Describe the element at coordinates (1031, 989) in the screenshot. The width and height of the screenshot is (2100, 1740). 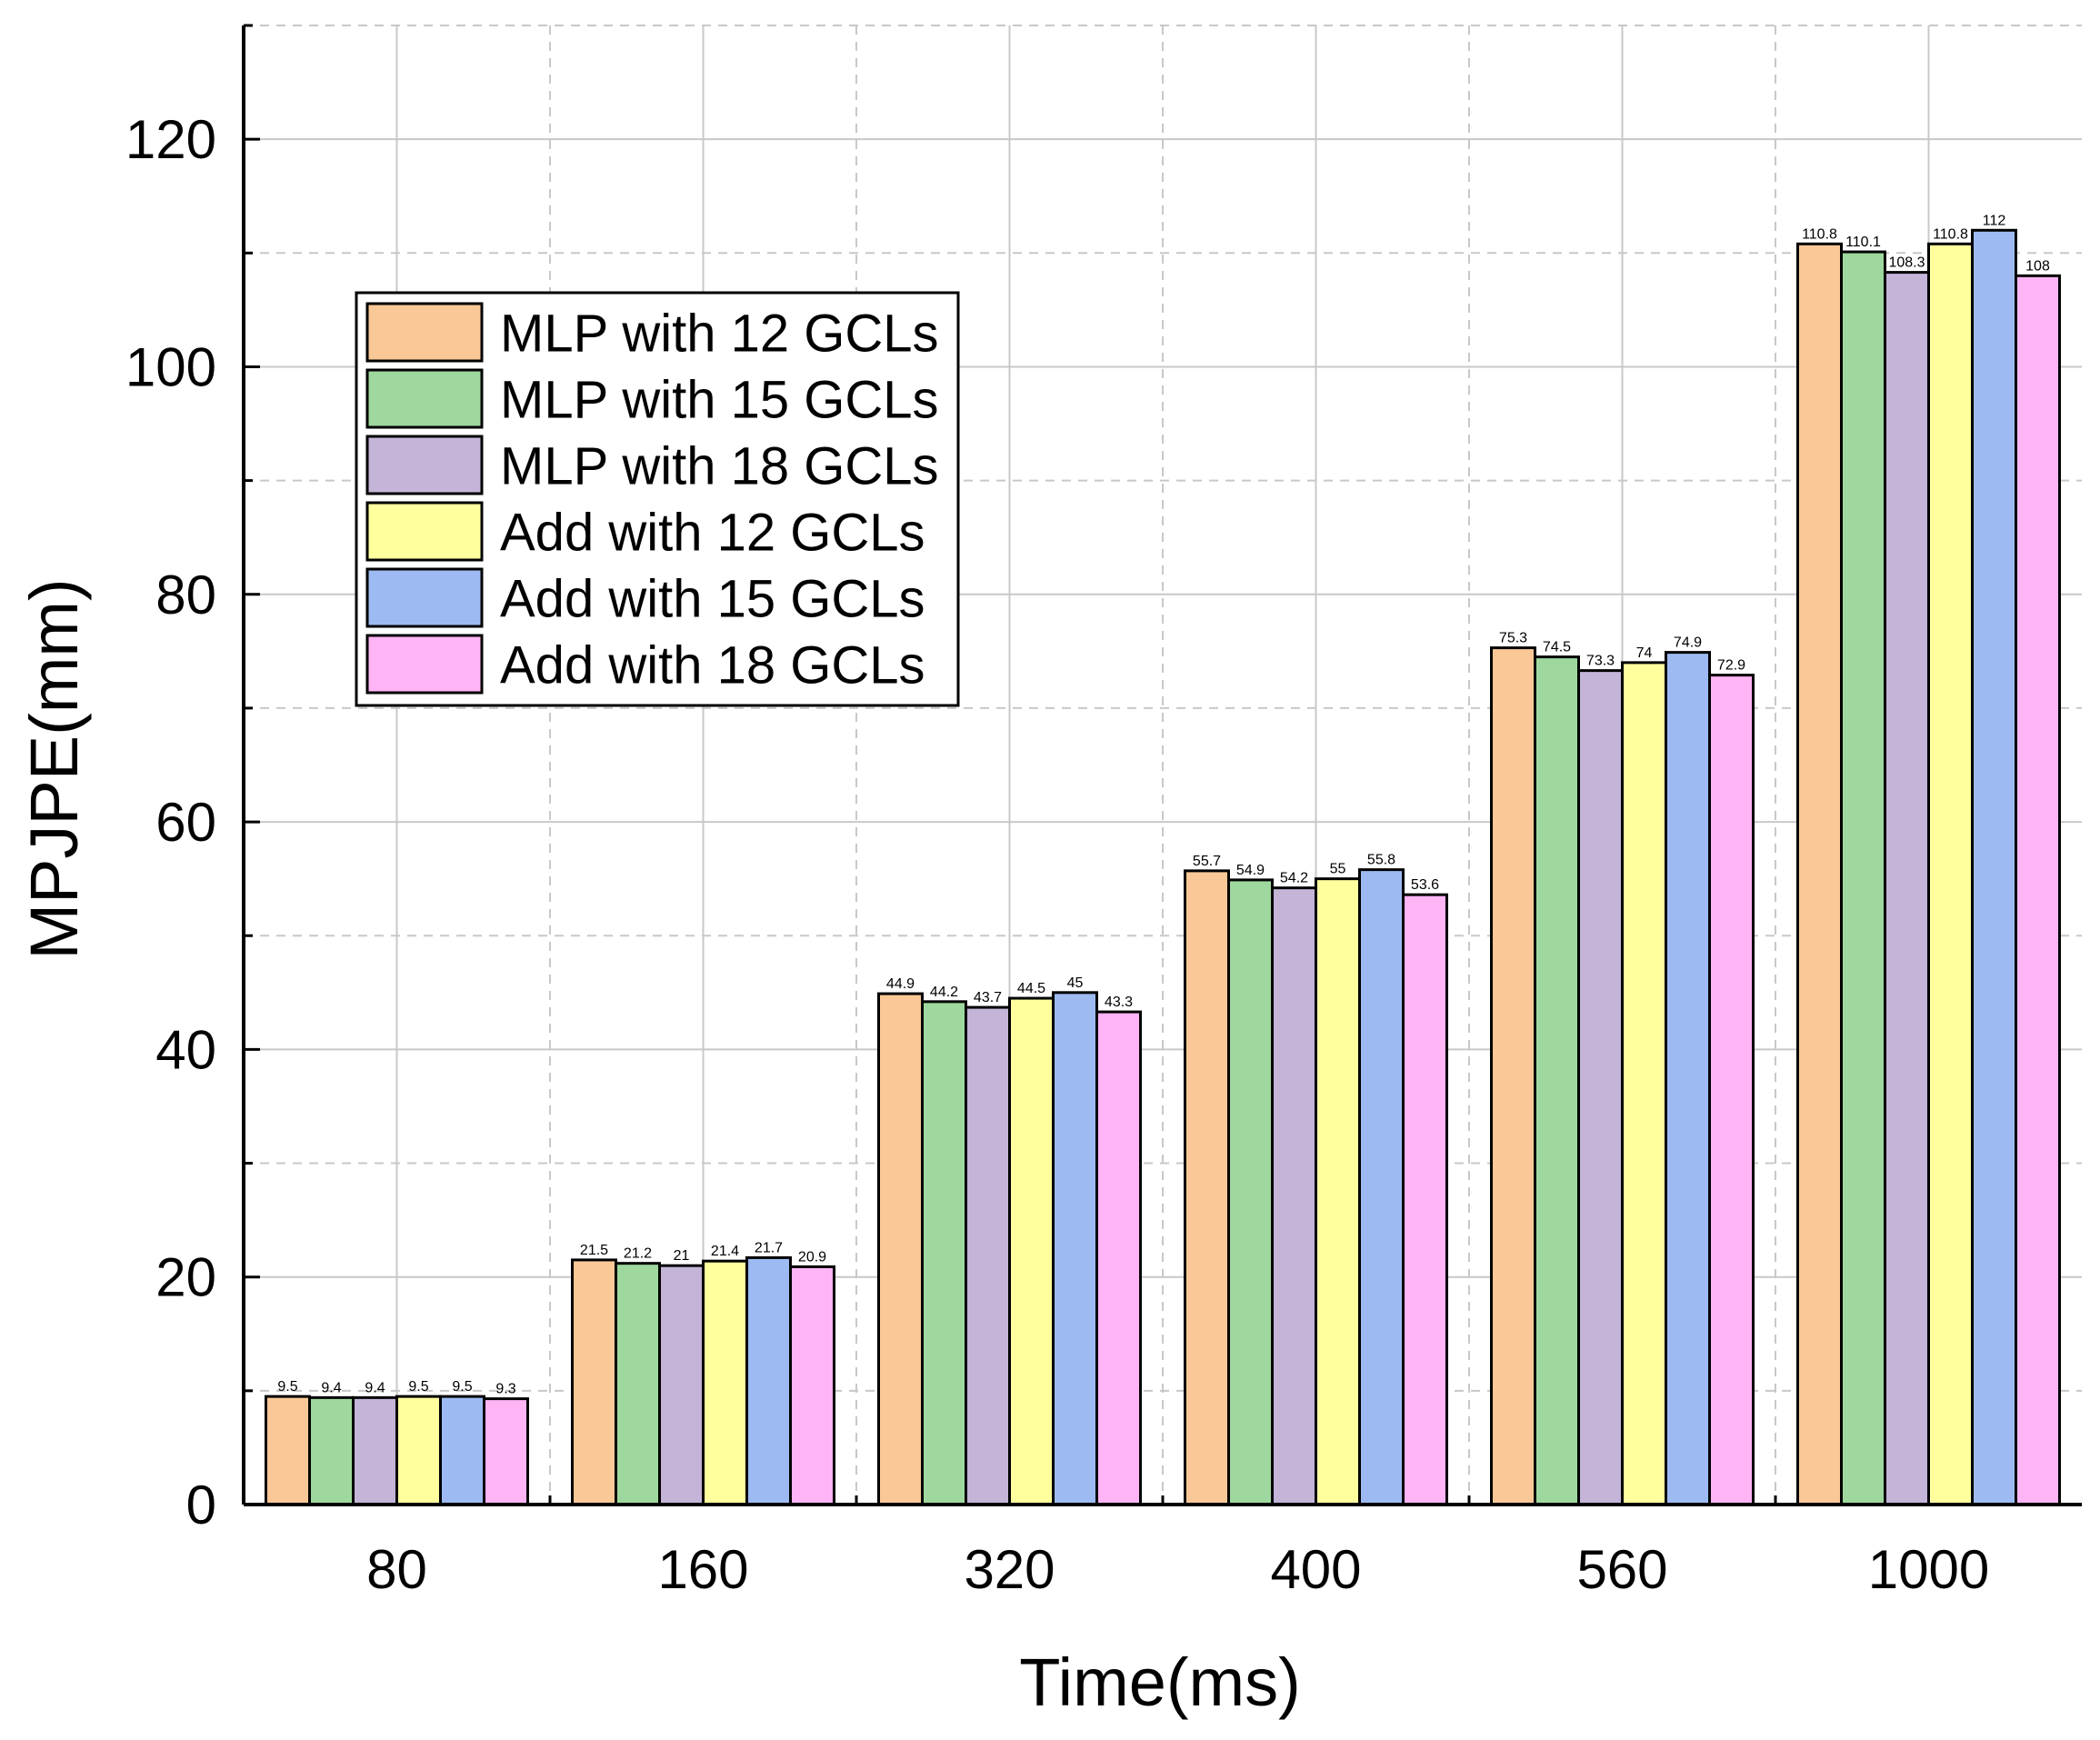
I see `data-label: 44.5` at that location.